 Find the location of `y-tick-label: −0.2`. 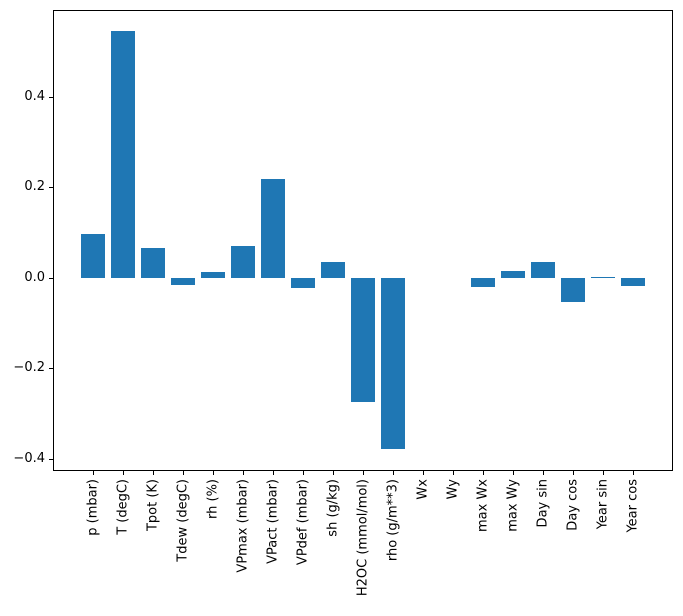

y-tick-label: −0.2 is located at coordinates (29, 368).